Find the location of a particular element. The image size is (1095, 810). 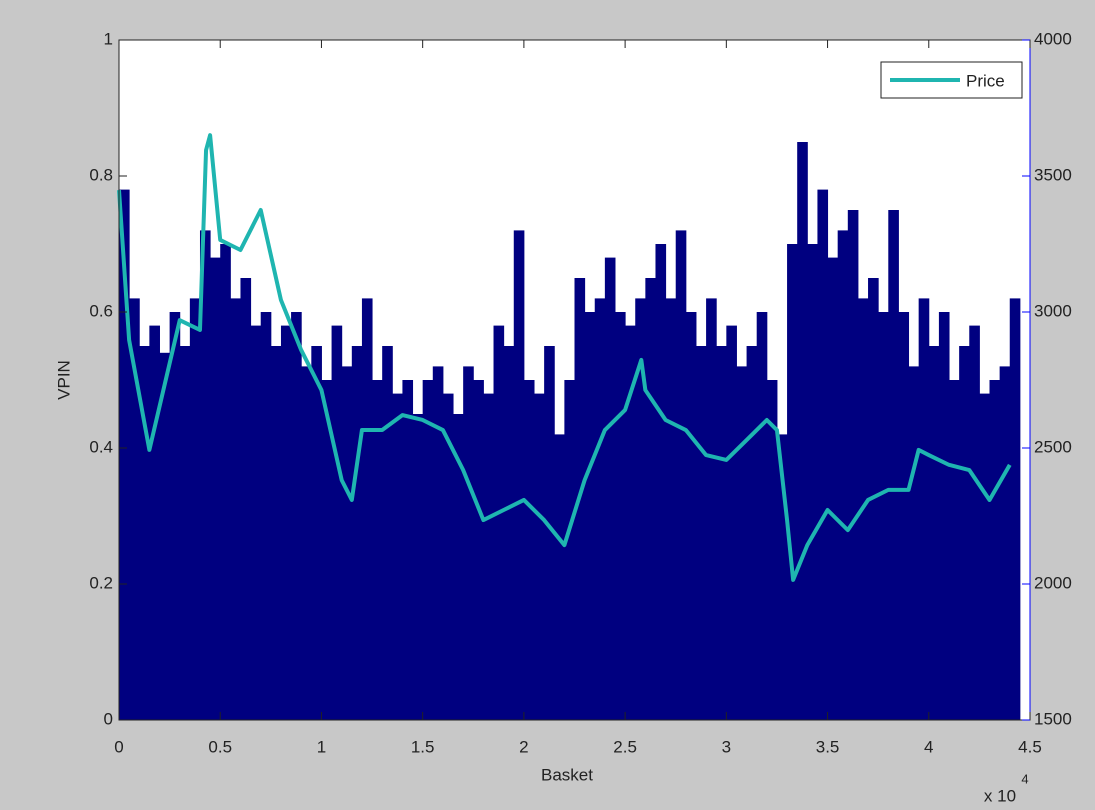

y2-tick-label: 2500 is located at coordinates (1053, 446).